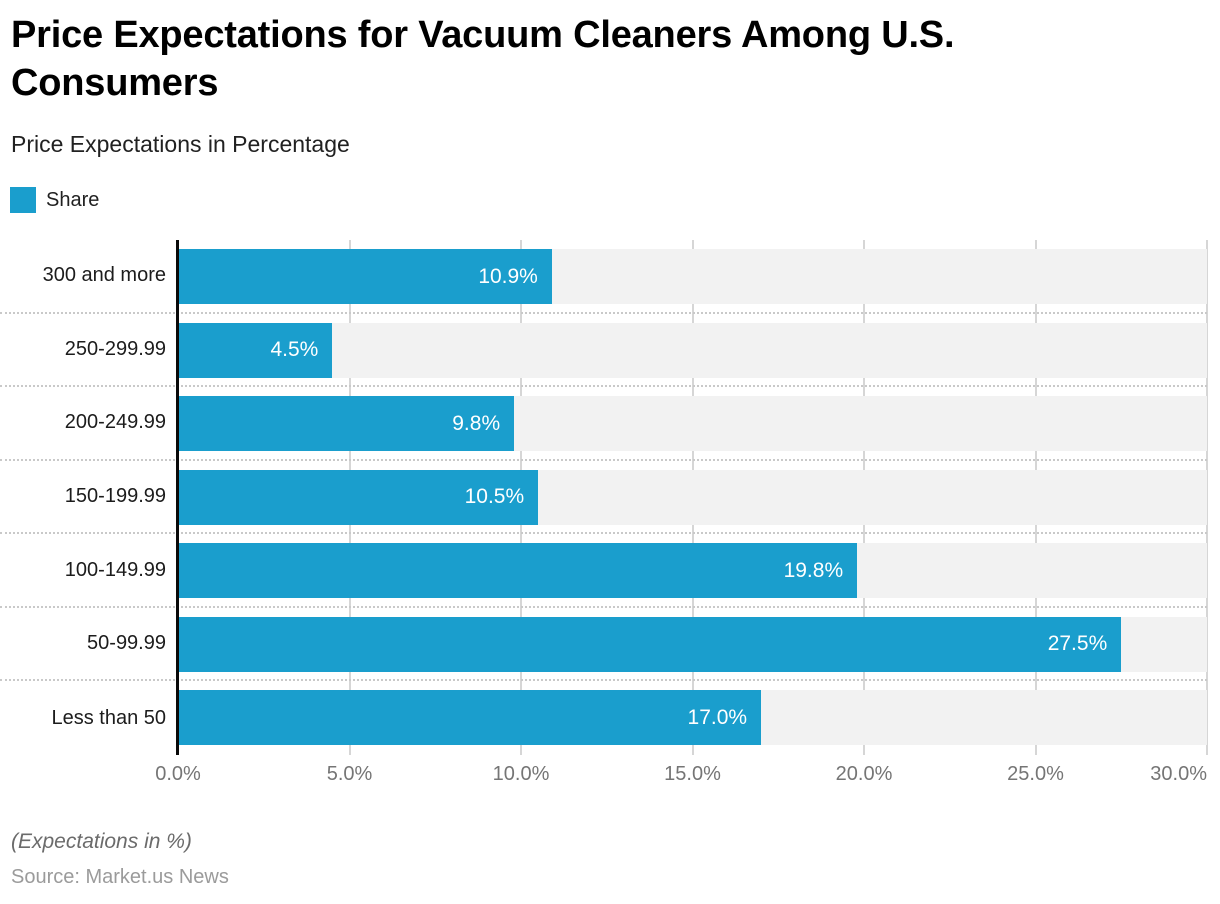 The width and height of the screenshot is (1220, 904). Describe the element at coordinates (494, 497) in the screenshot. I see `bar-value-label: 10.5%` at that location.